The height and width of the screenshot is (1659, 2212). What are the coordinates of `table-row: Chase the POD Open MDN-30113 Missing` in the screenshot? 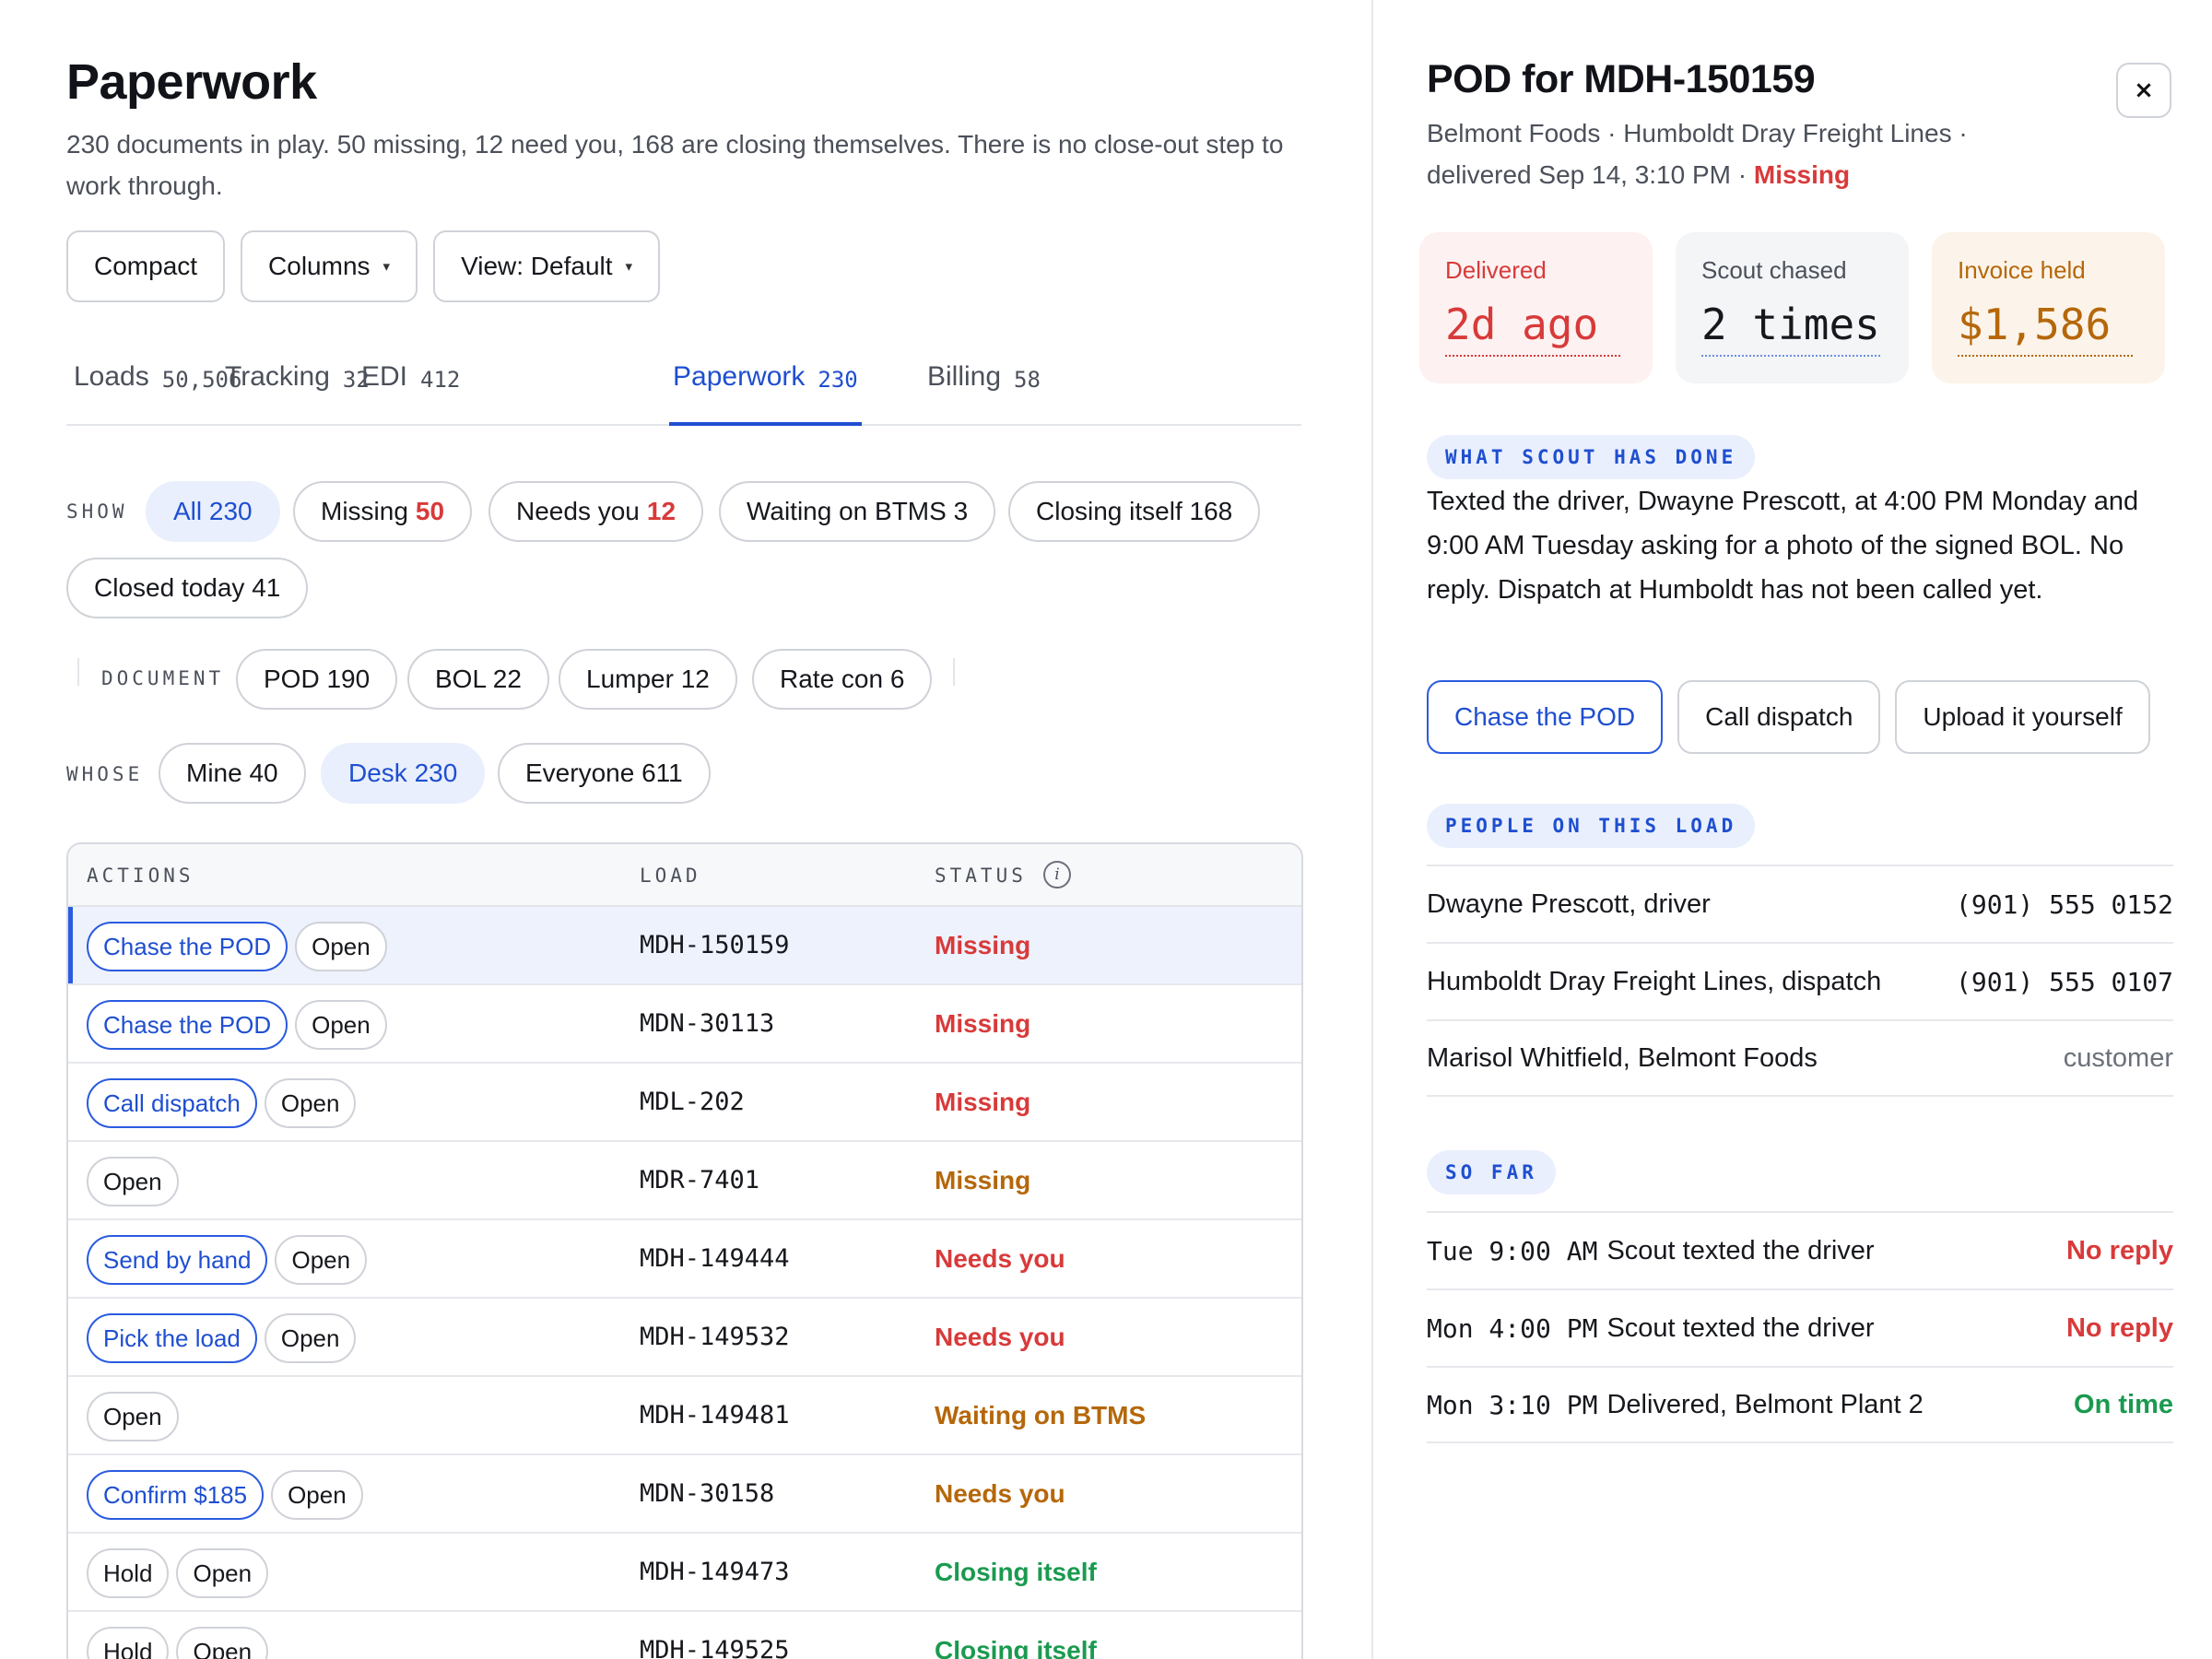 It's located at (684, 1024).